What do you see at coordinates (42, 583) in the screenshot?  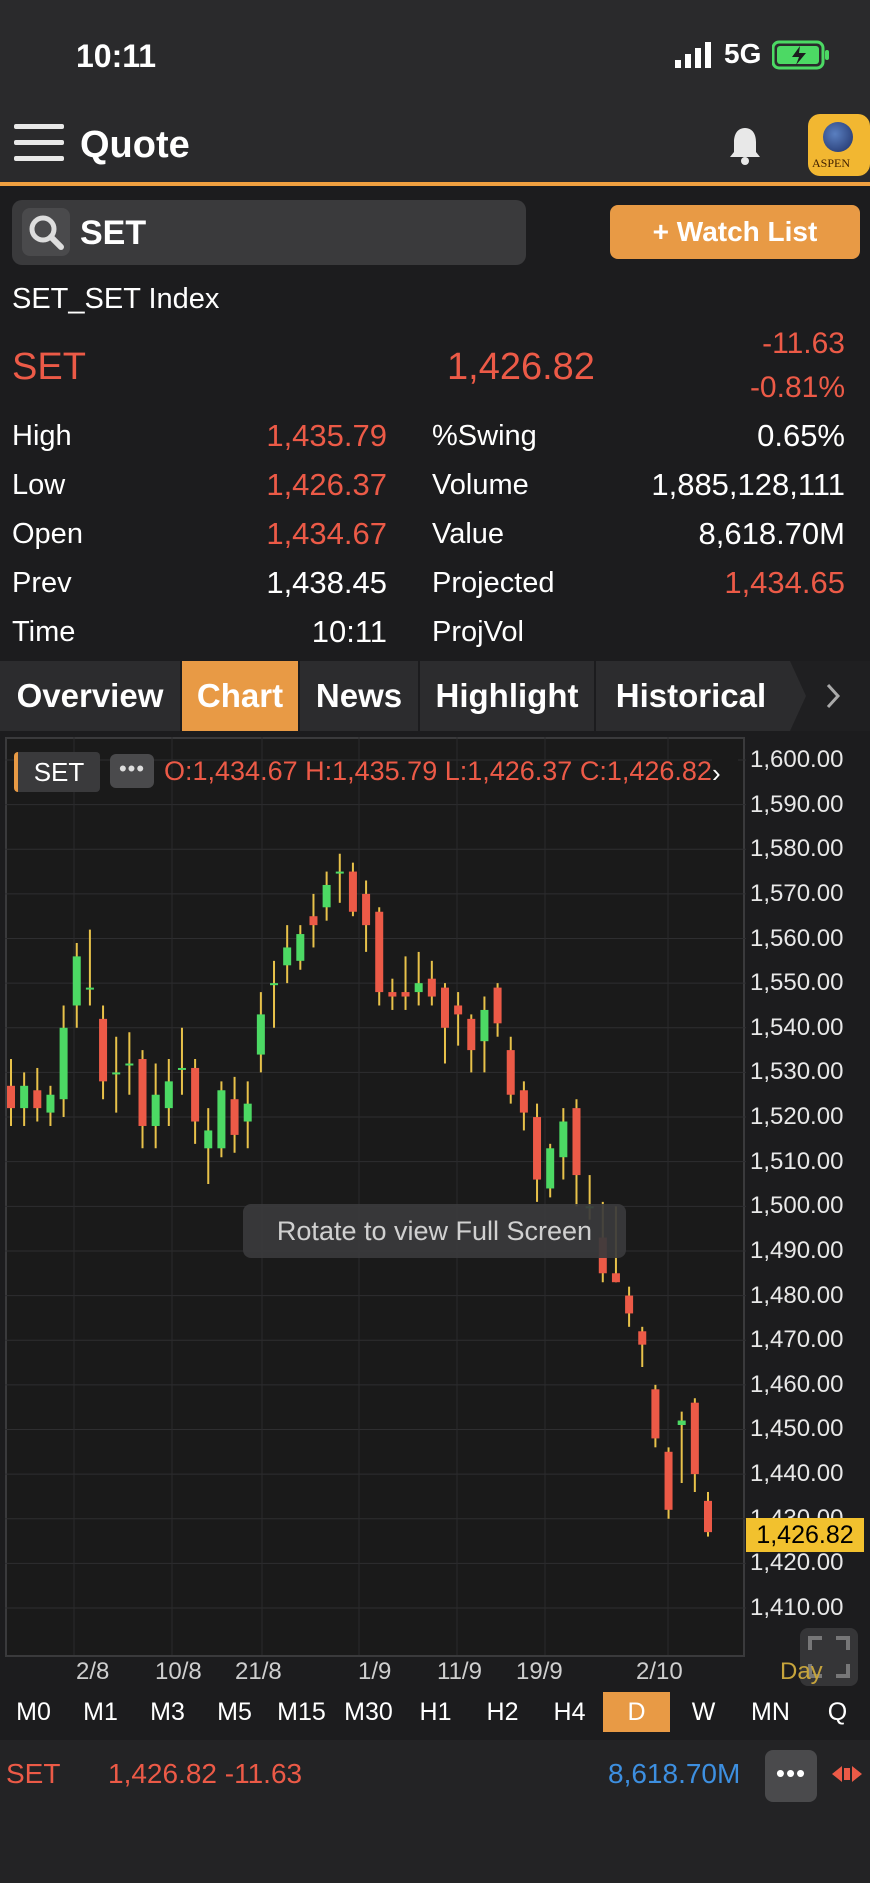 I see `stat-label-prev: Prev` at bounding box center [42, 583].